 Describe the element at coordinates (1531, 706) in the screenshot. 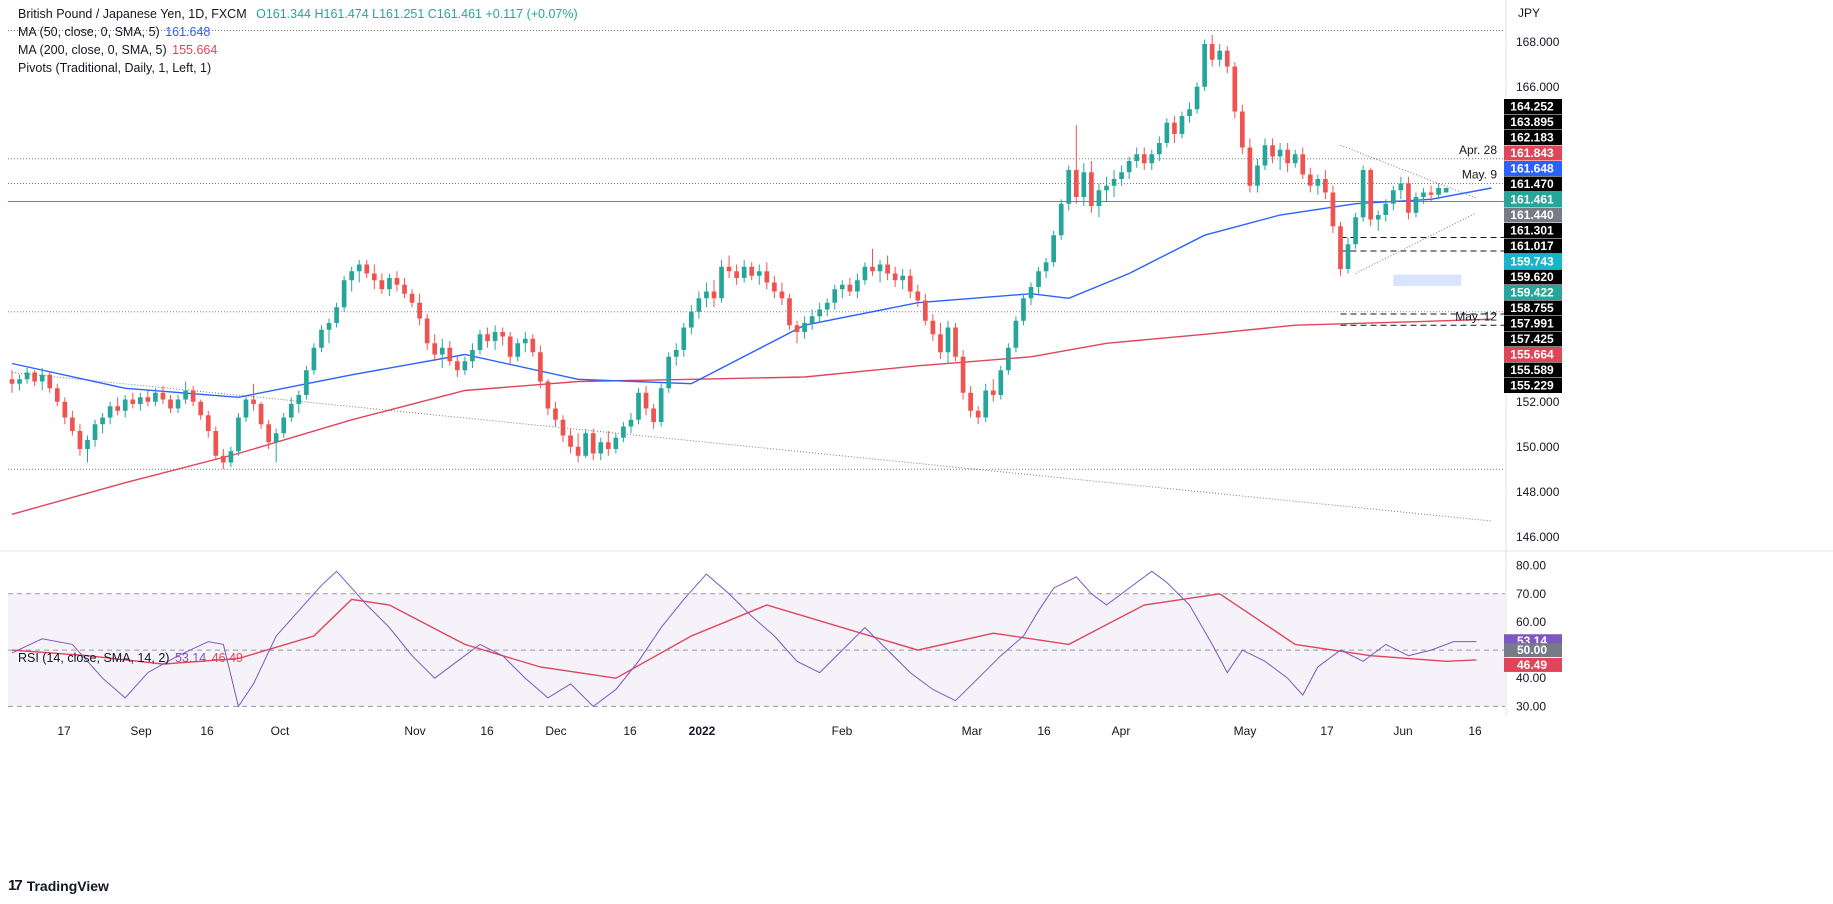

I see `rsi-tick-label: 30.00` at that location.